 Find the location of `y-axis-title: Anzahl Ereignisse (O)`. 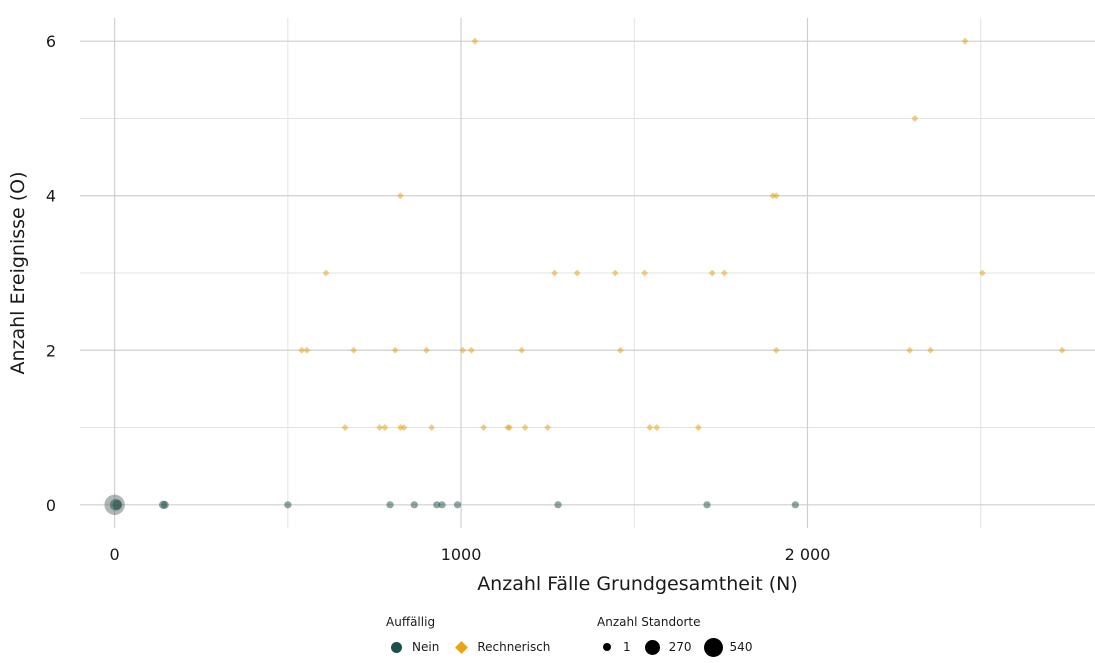

y-axis-title: Anzahl Ereignisse (O) is located at coordinates (18, 272).